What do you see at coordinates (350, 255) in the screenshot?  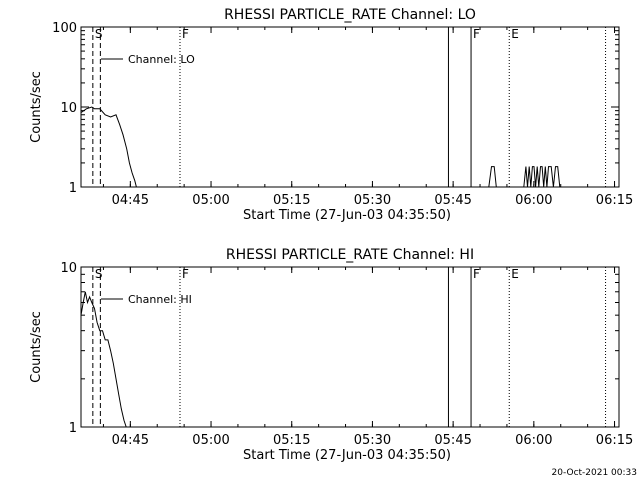 I see `plot-title: RHESSI PARTICLE_RATE Channel: HI` at bounding box center [350, 255].